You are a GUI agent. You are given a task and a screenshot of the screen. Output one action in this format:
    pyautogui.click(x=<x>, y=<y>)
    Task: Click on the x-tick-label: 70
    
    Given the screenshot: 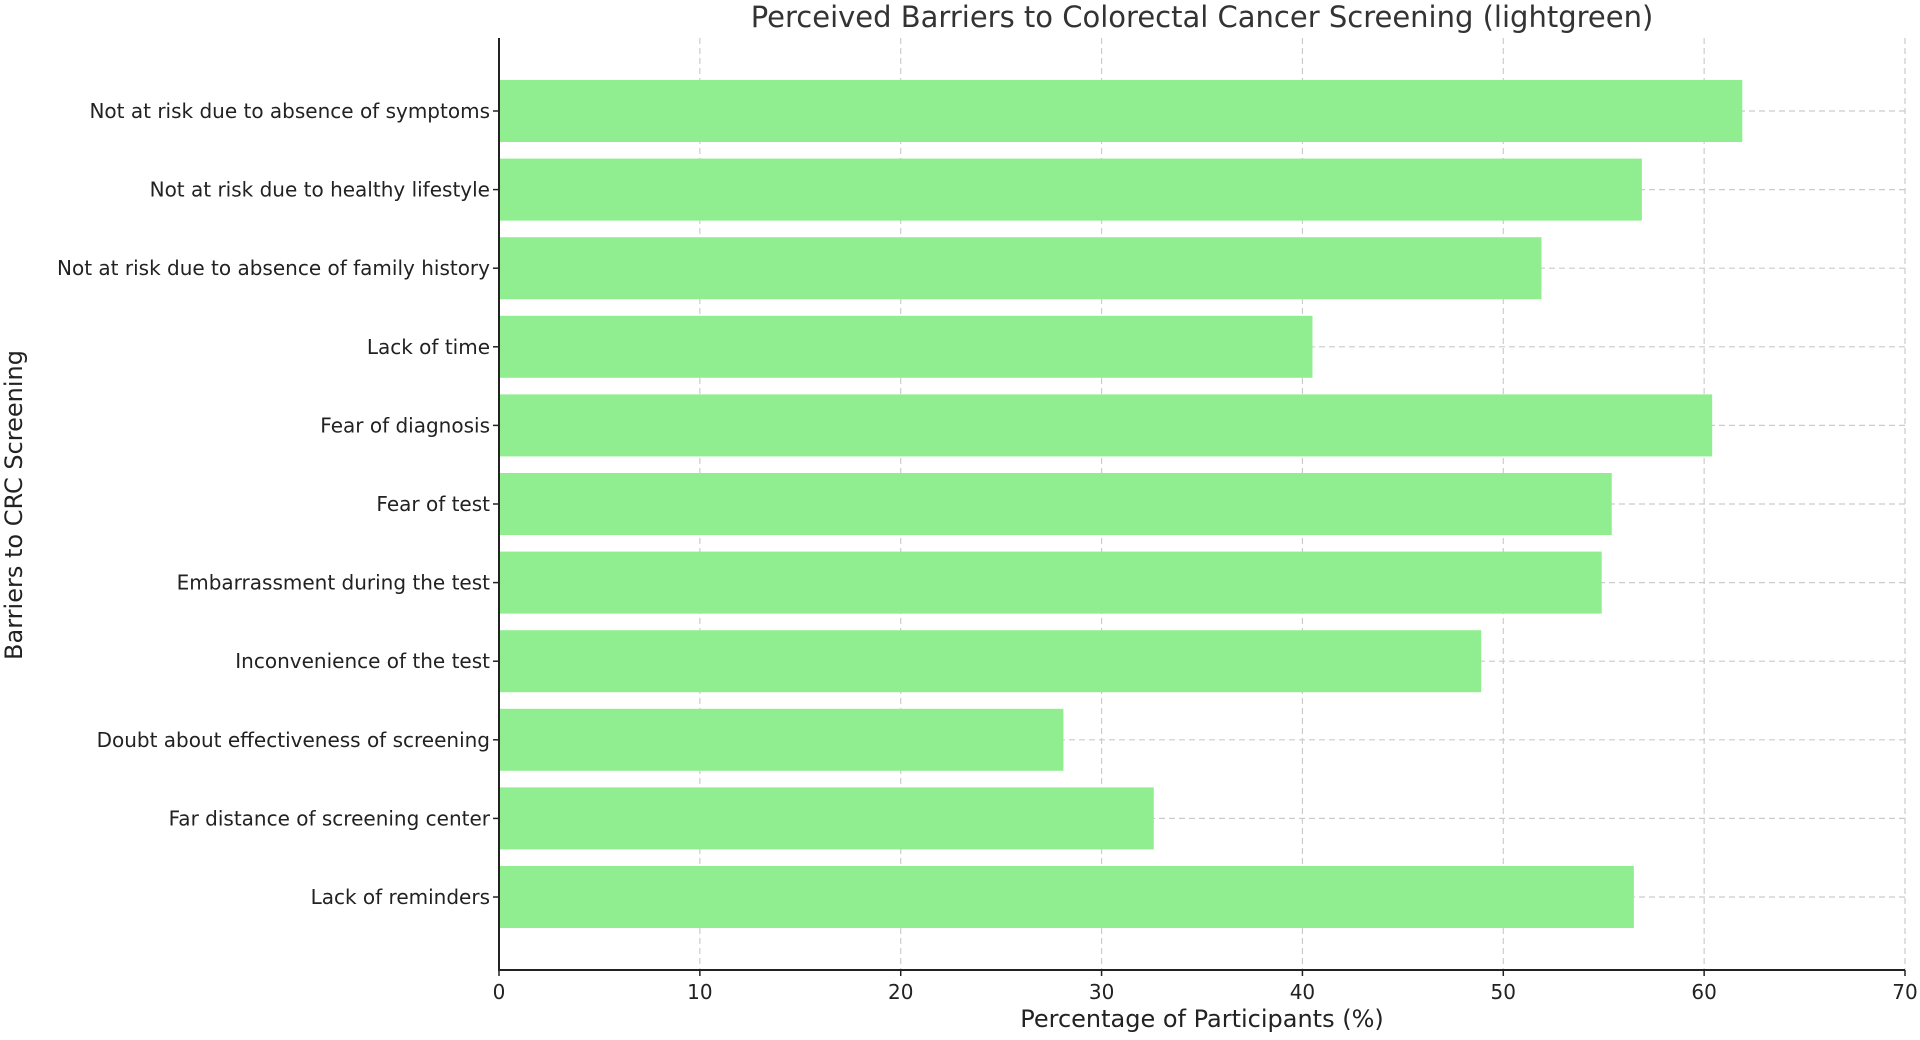 What is the action you would take?
    pyautogui.click(x=1904, y=992)
    